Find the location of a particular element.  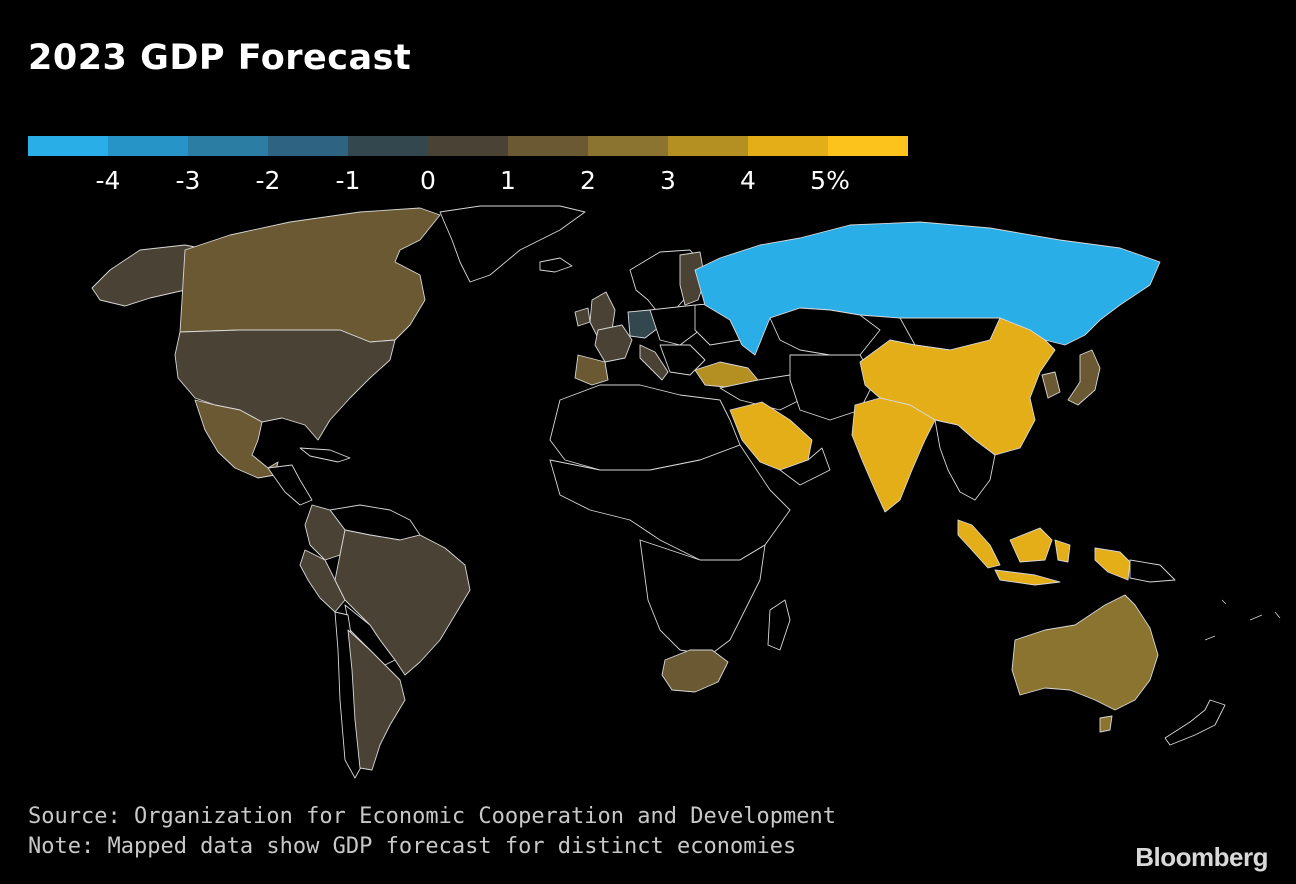

region-finland-baltics is located at coordinates (692, 278).